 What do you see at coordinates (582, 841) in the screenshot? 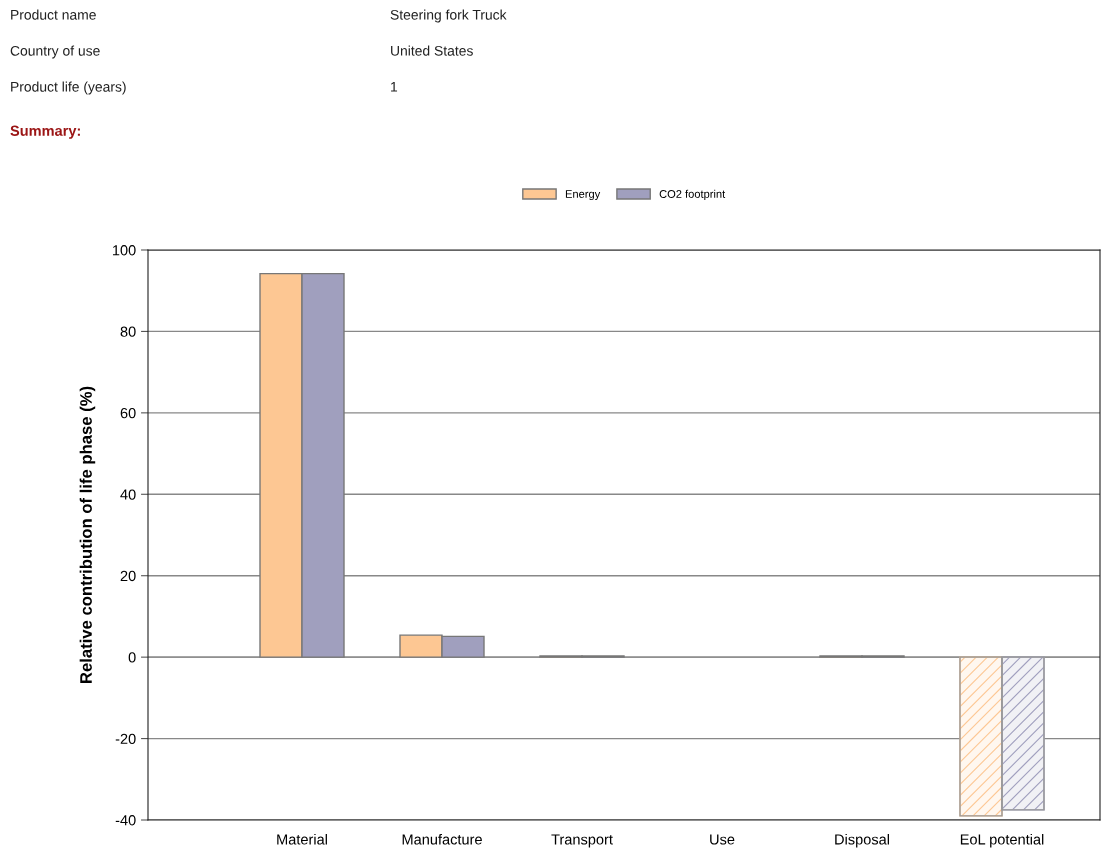
I see `x-tick-label: Transport` at bounding box center [582, 841].